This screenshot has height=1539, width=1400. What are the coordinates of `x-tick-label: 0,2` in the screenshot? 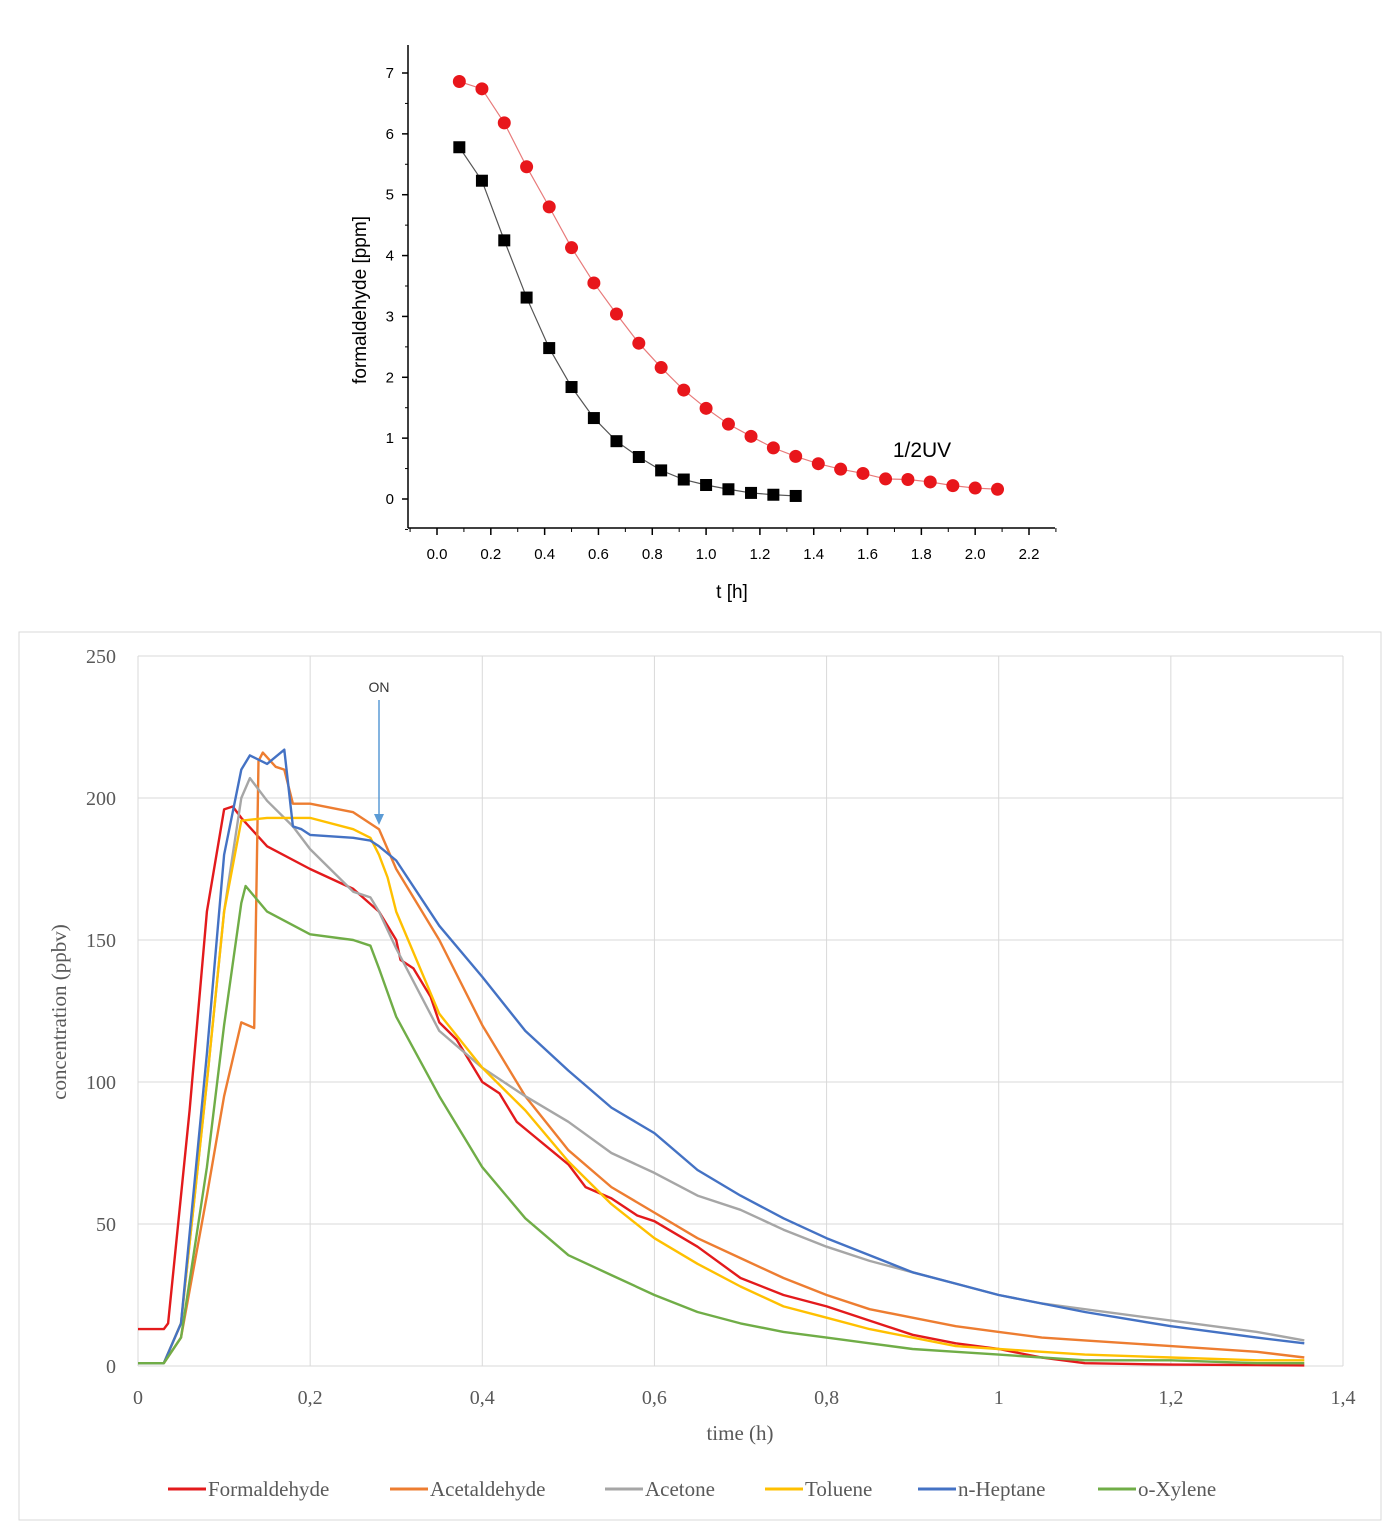 It's located at (310, 1398).